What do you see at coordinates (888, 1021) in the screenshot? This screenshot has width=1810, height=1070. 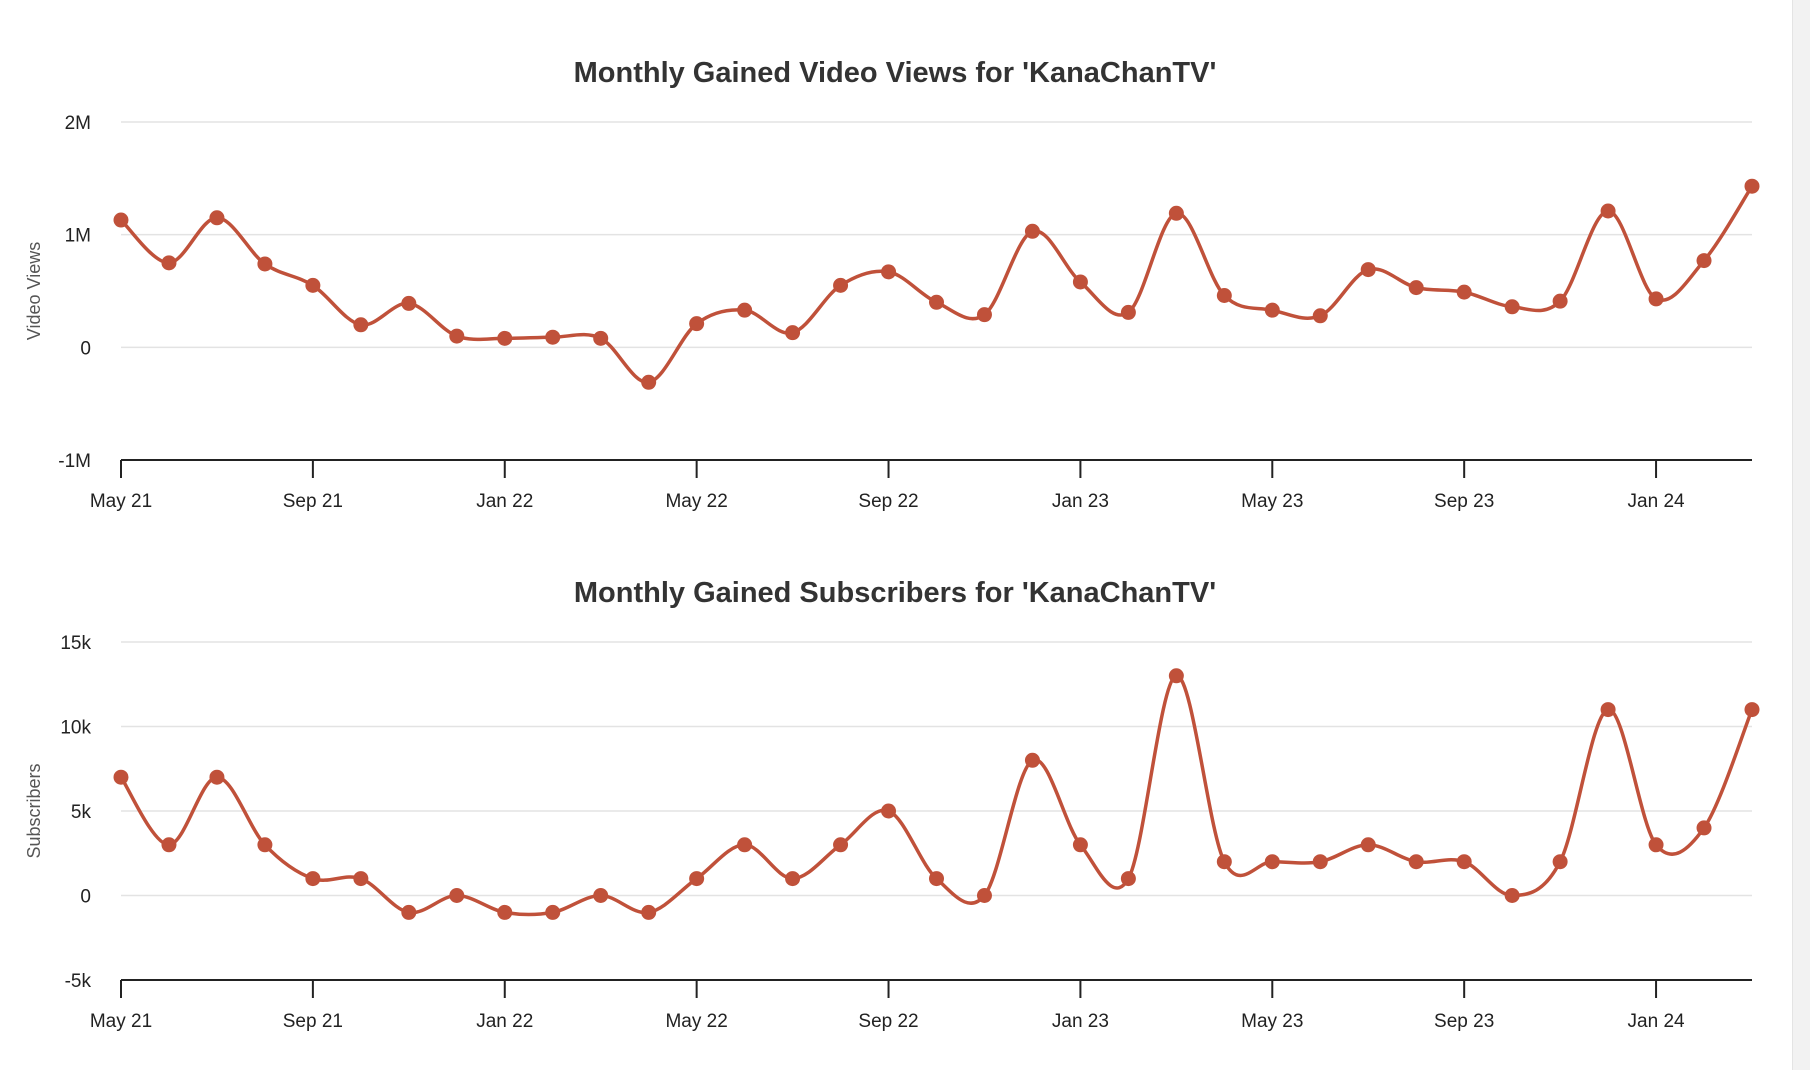 I see `subscribers-x-tick-label: Sep 22` at bounding box center [888, 1021].